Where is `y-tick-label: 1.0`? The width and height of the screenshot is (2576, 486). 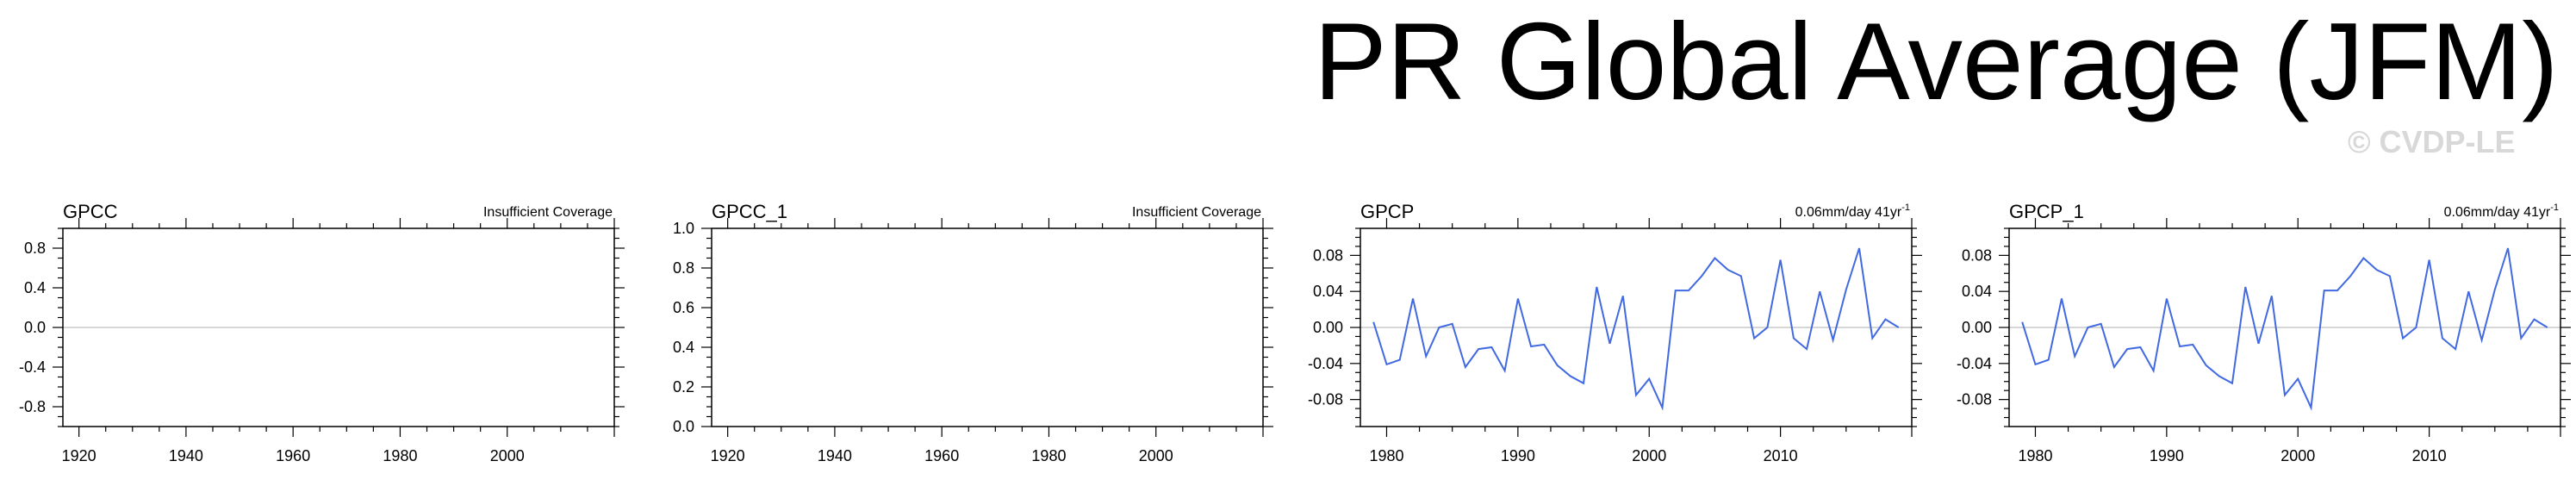
y-tick-label: 1.0 is located at coordinates (684, 228).